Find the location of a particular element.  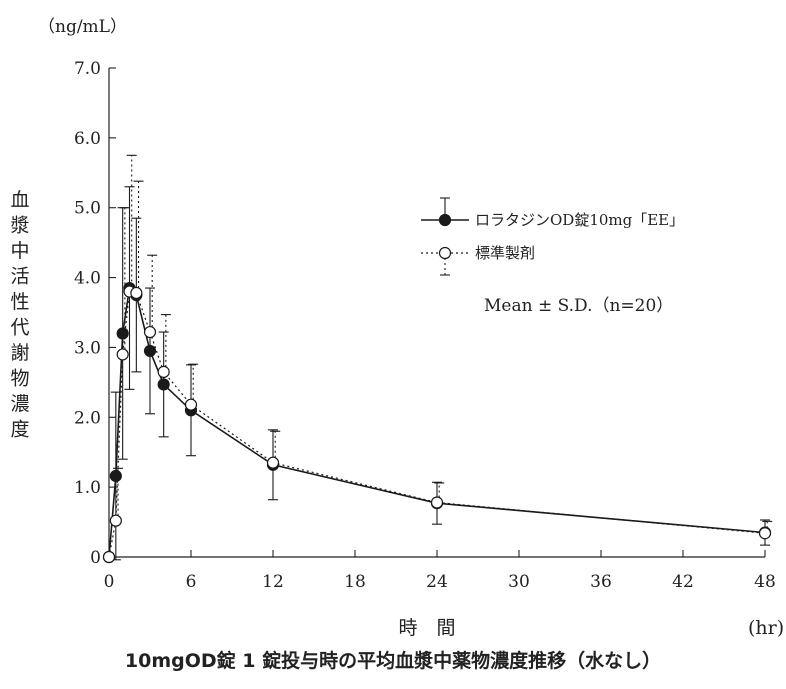

x-tick-label: 12 is located at coordinates (273, 582).